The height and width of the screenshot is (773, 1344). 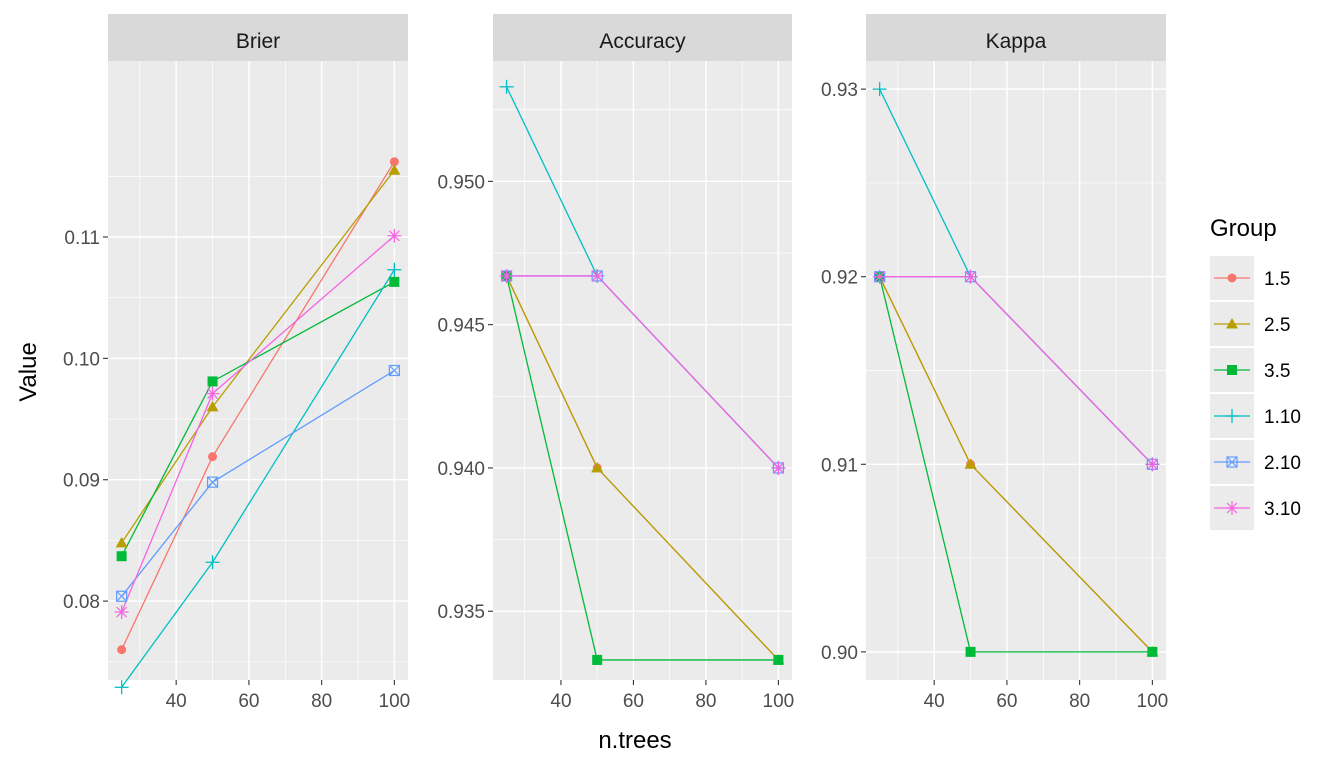 What do you see at coordinates (1232, 416) in the screenshot?
I see `data-point-legend-1.10` at bounding box center [1232, 416].